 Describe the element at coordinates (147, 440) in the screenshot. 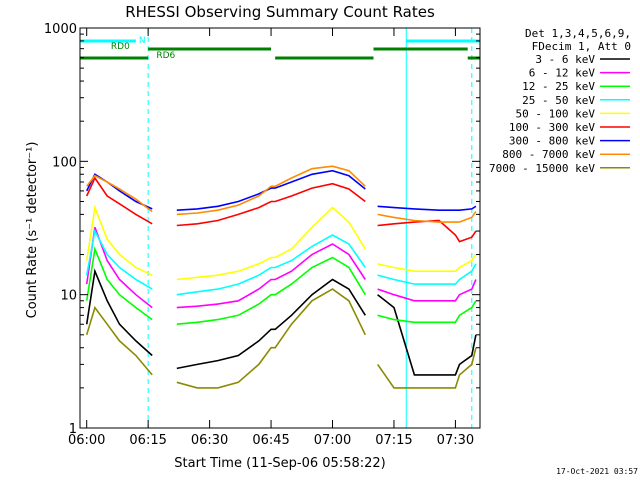

I see `x-tick-label-1: 06:15` at that location.